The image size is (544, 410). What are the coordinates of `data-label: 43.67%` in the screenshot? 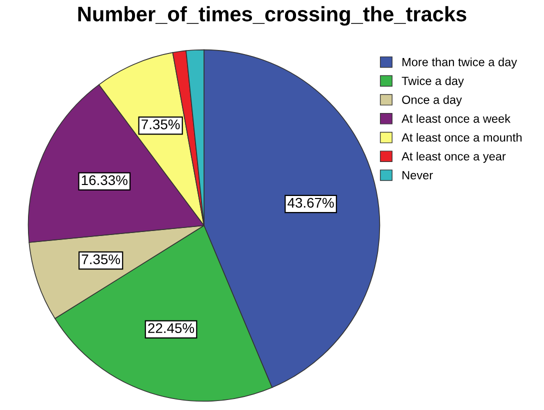 It's located at (311, 203).